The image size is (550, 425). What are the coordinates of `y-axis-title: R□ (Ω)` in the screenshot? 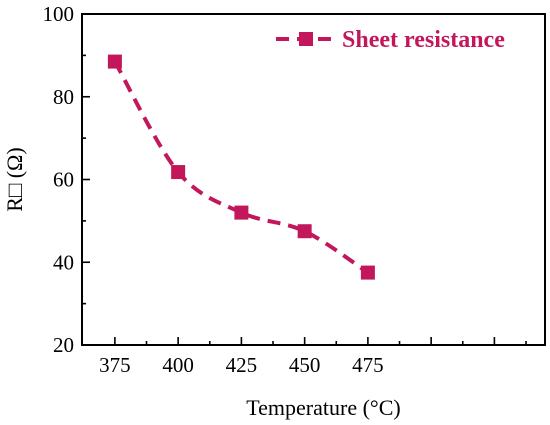 It's located at (14, 179).